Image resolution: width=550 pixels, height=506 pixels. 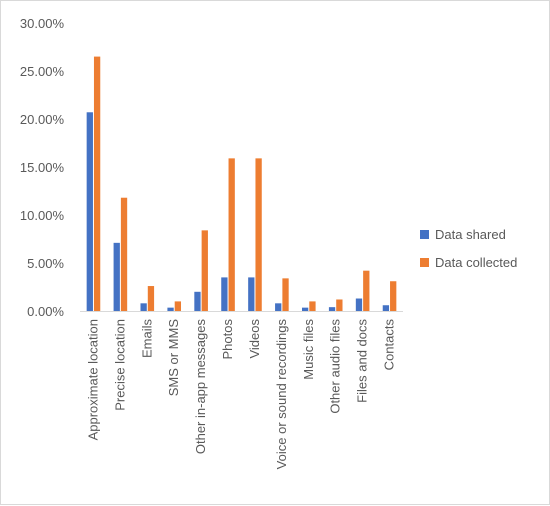 What do you see at coordinates (42, 71) in the screenshot?
I see `y-tick-label: 25.00%` at bounding box center [42, 71].